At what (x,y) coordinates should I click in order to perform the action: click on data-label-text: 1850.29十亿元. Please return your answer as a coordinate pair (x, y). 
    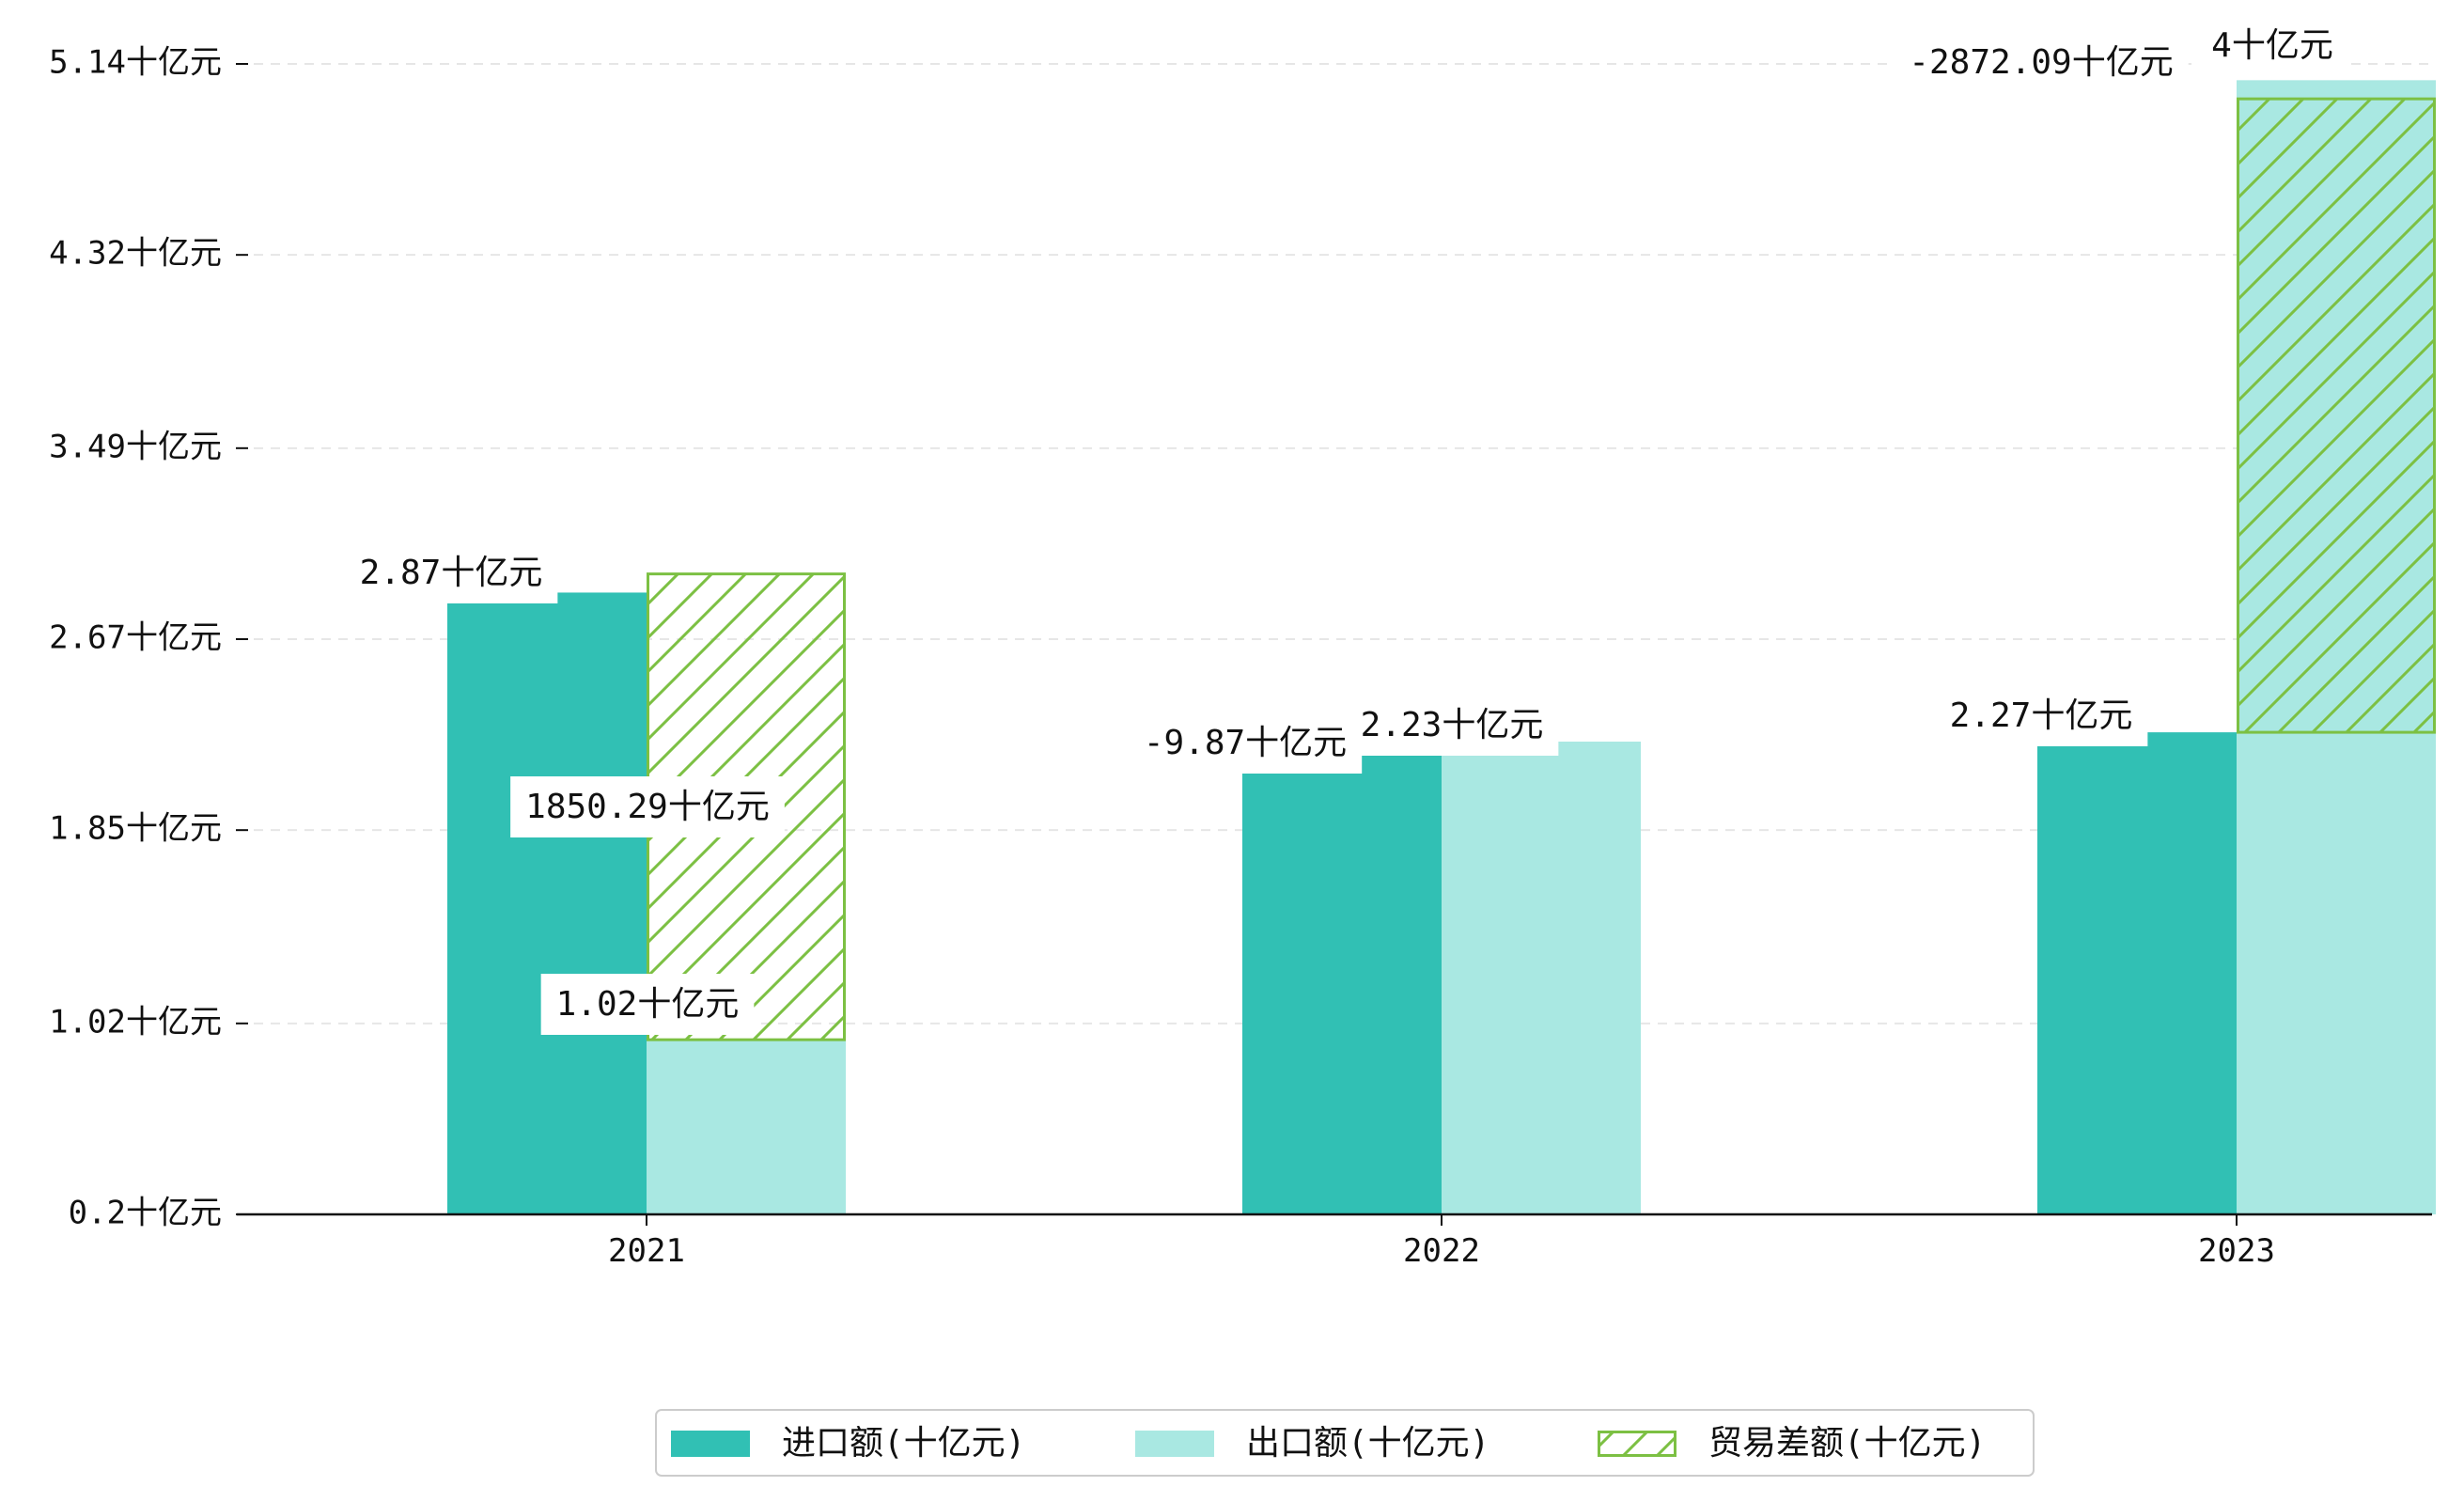
    Looking at the image, I should click on (647, 807).